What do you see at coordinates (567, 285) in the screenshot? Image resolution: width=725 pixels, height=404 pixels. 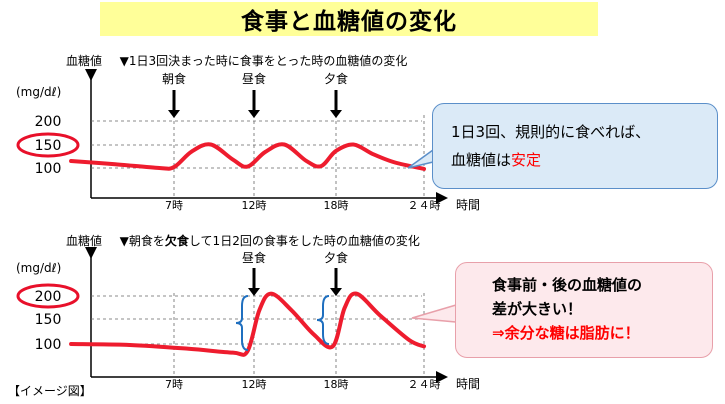 I see `callout-warning-line1: 食事前・後の血糖値の` at bounding box center [567, 285].